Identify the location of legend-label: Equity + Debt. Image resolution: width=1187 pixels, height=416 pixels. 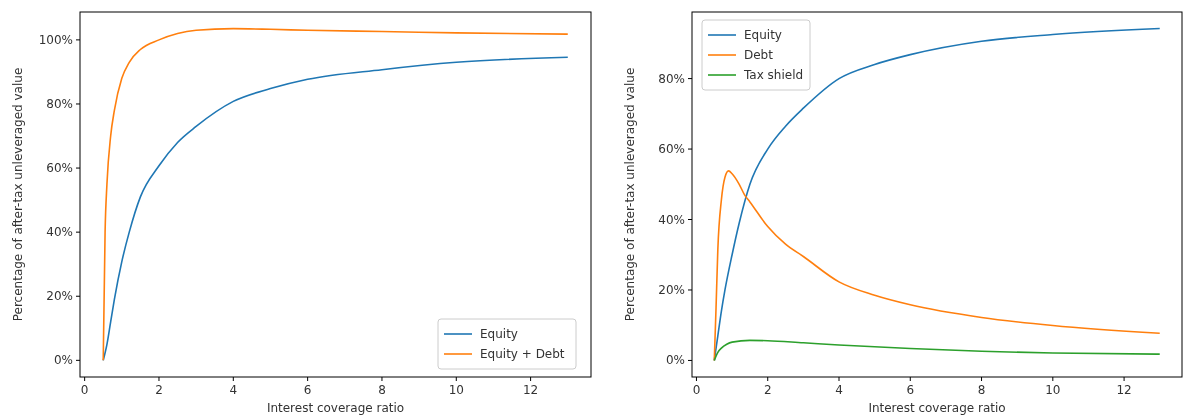
(522, 354).